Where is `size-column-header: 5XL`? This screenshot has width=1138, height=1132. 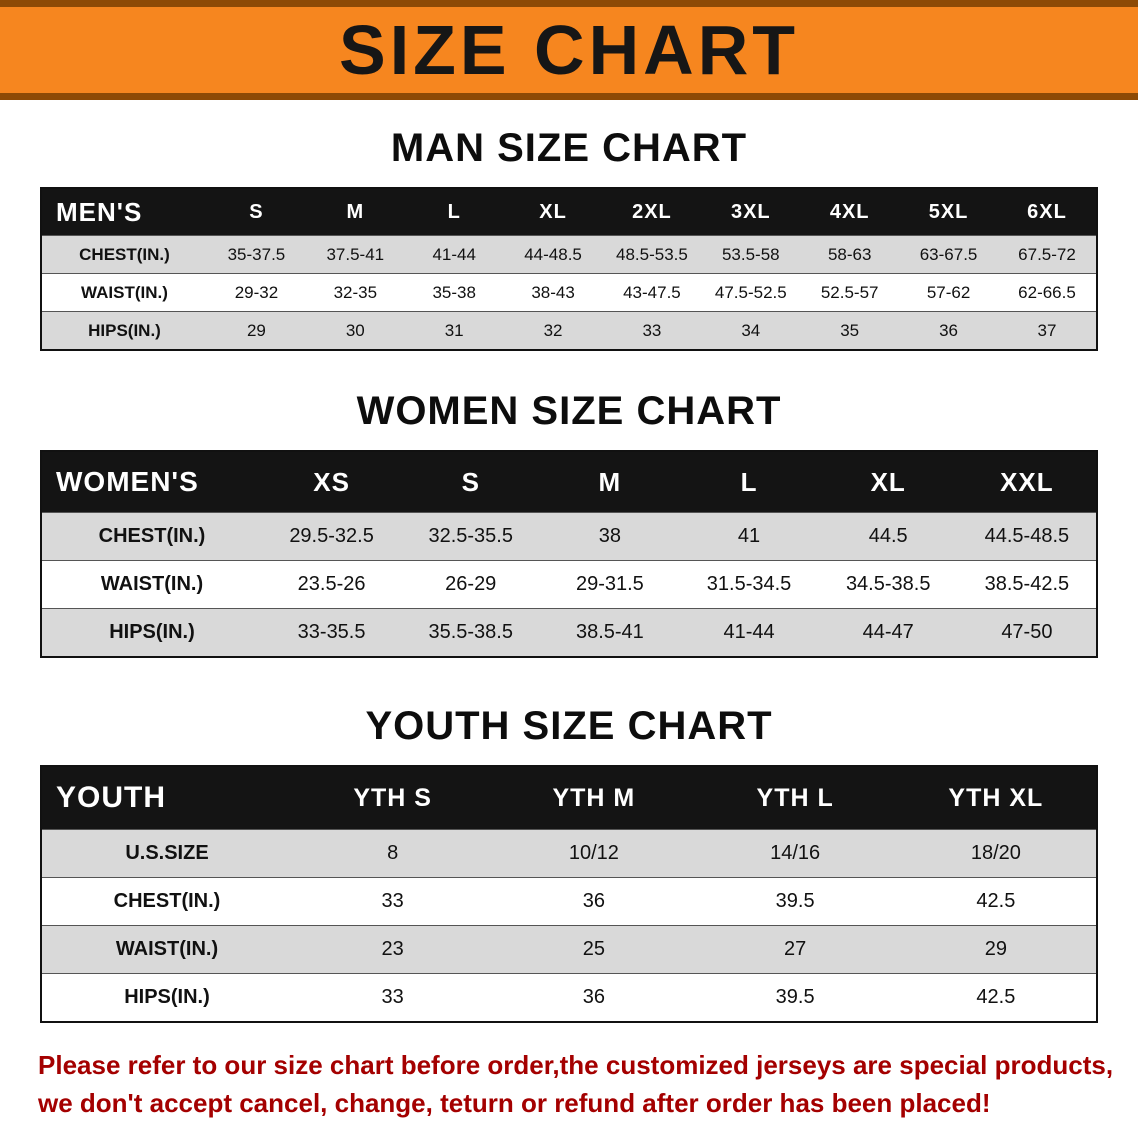 size-column-header: 5XL is located at coordinates (948, 212).